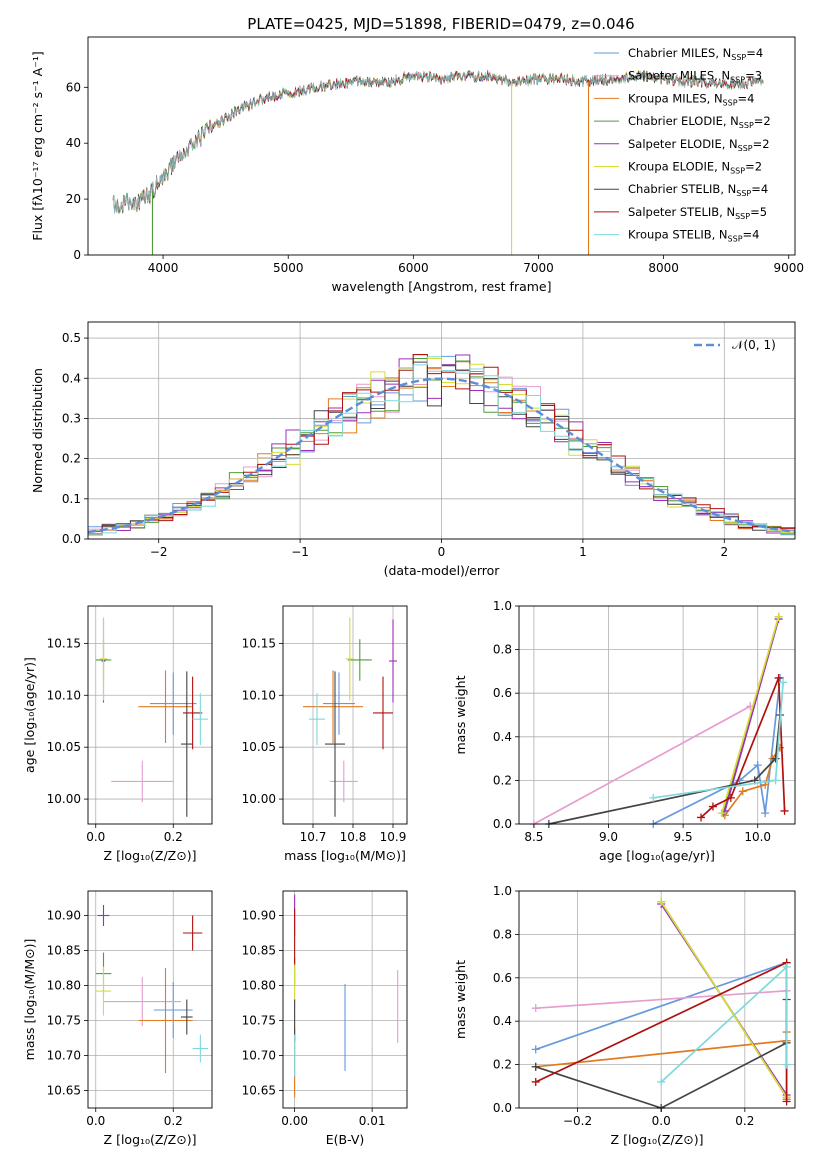 The image size is (819, 1170). Describe the element at coordinates (77, 255) in the screenshot. I see `y-tick-label: 0` at that location.